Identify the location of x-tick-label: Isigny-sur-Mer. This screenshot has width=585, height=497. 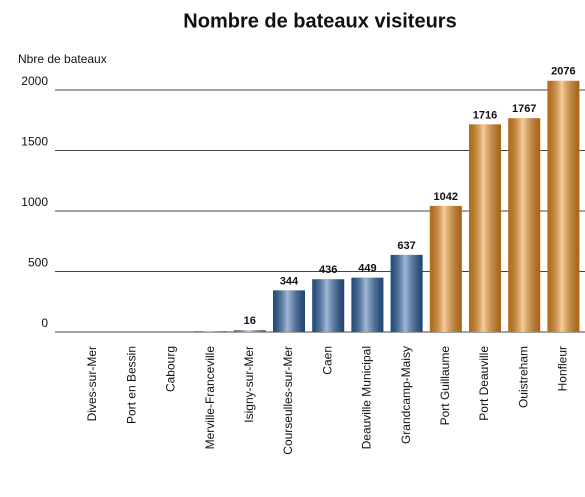
(249, 384).